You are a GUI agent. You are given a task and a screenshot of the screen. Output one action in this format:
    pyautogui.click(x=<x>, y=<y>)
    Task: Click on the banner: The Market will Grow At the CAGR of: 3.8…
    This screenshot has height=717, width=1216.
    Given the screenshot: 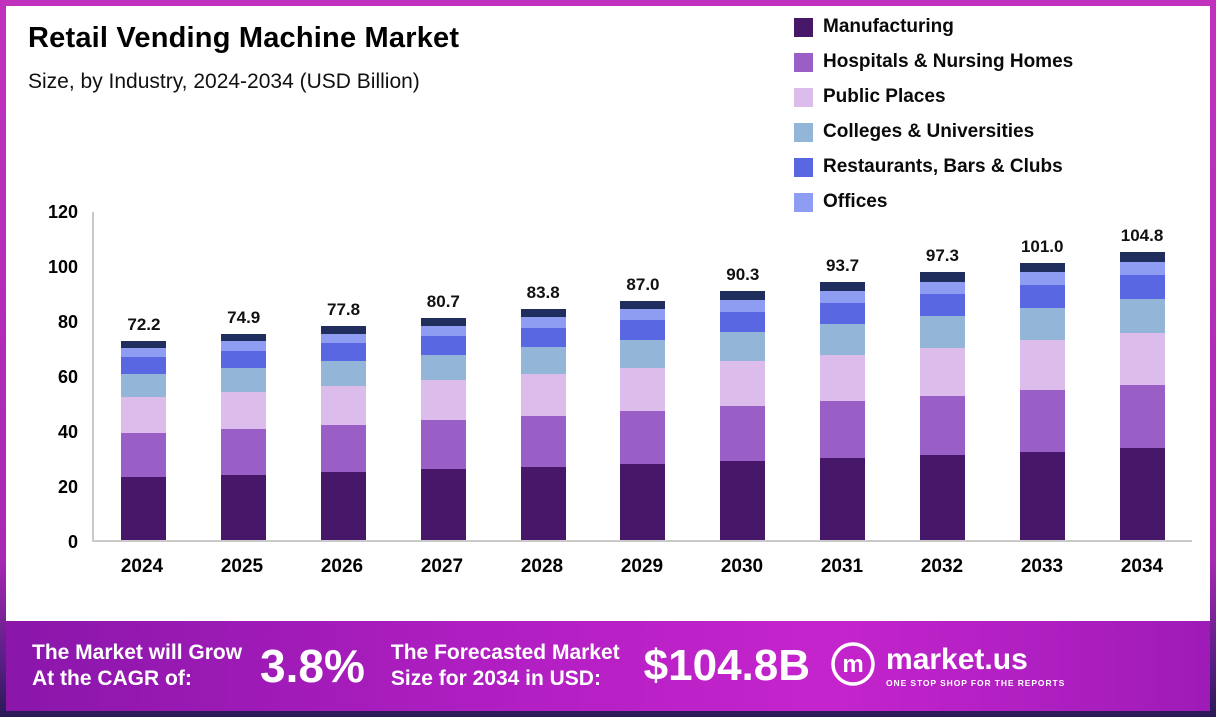 What is the action you would take?
    pyautogui.click(x=608, y=666)
    